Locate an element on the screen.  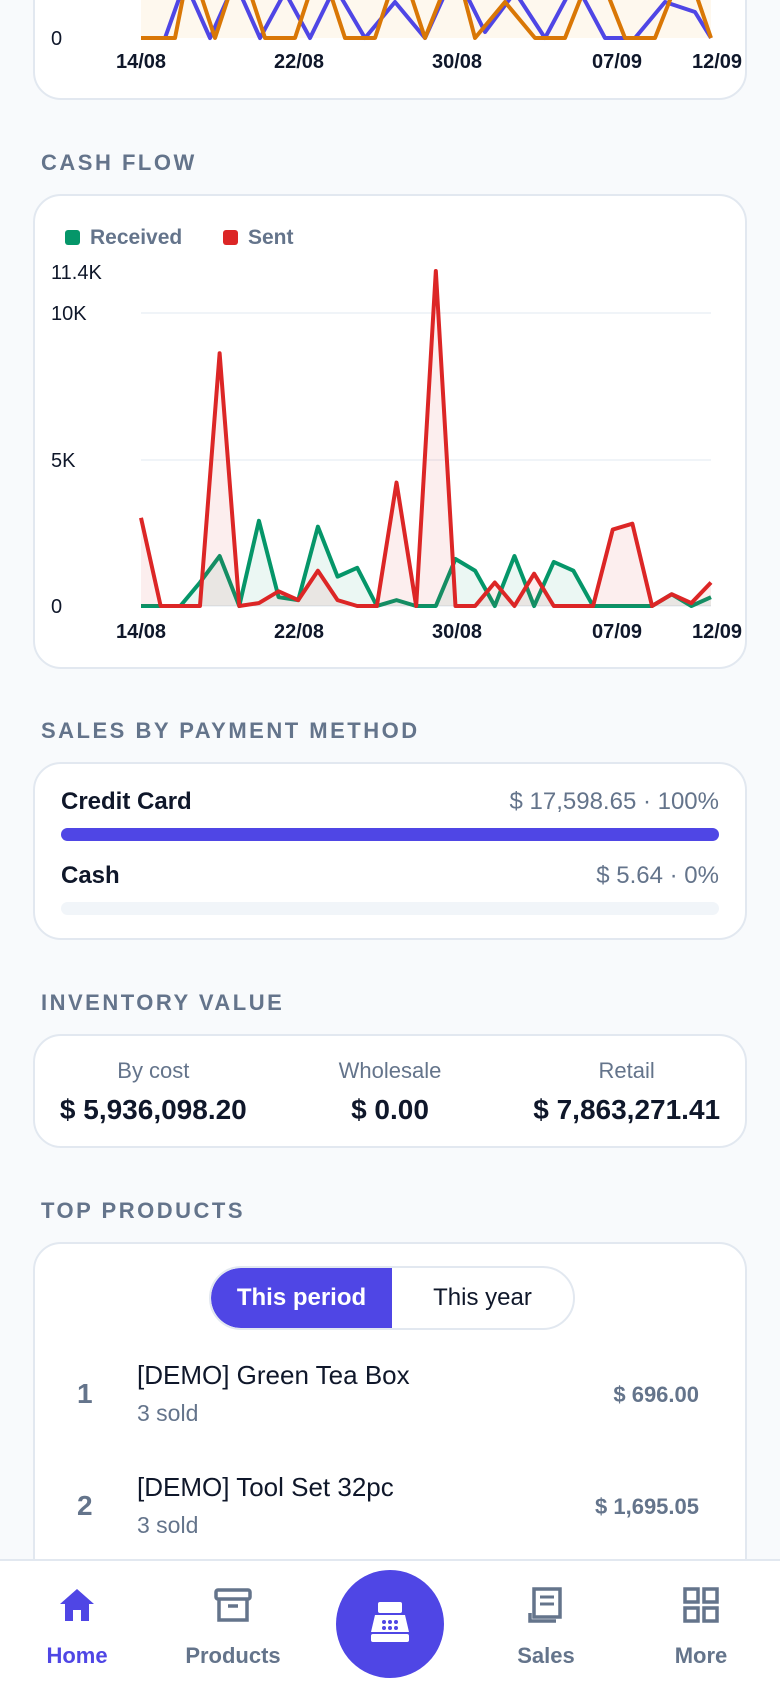
product-row: 2 [DEMO] Tool Set 32pc 3 sold $ 1,695.05 is located at coordinates (390, 1509).